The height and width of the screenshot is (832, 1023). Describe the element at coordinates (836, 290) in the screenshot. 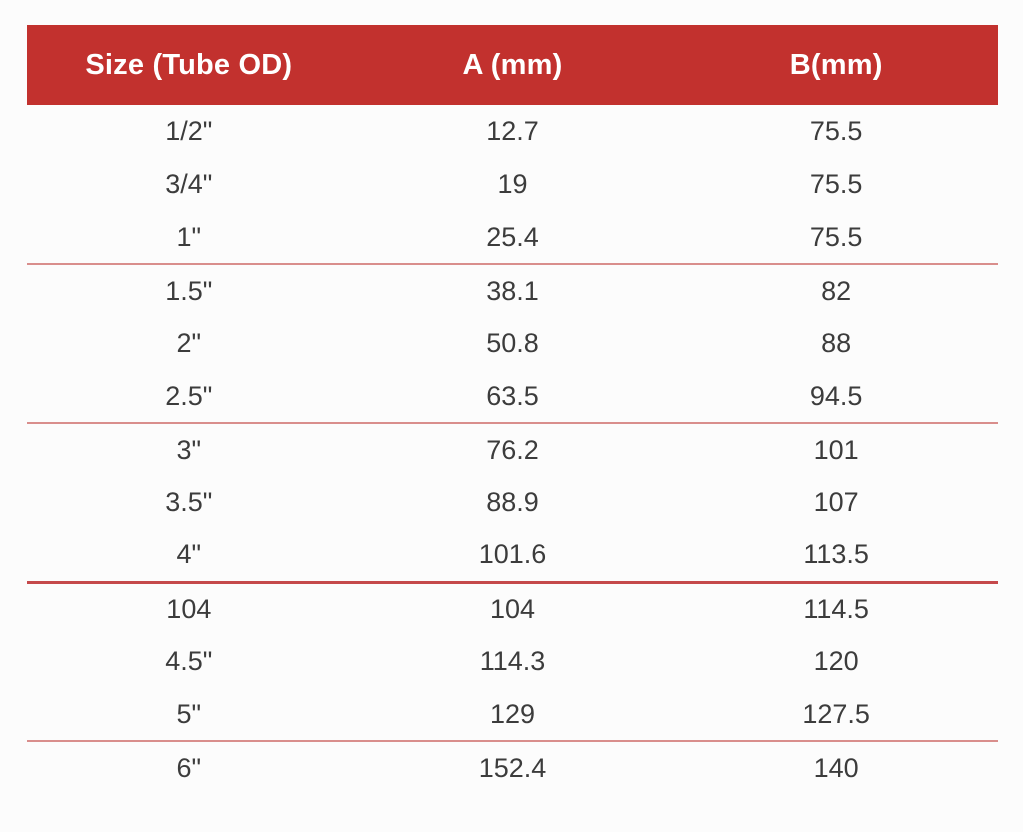

I see `cell-b-mm: 82` at that location.